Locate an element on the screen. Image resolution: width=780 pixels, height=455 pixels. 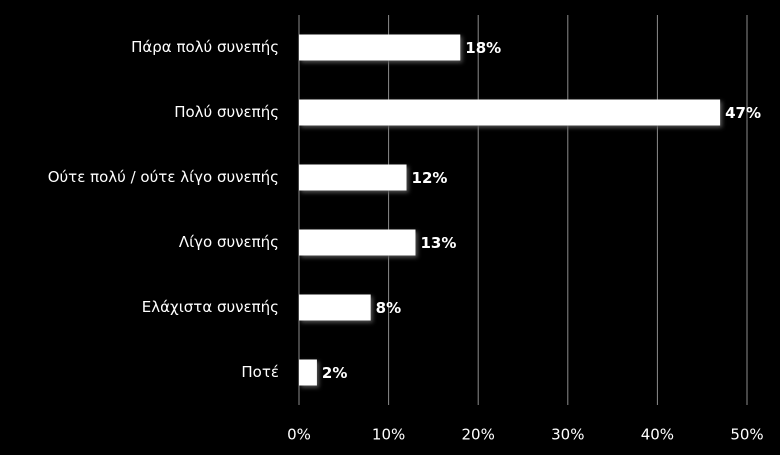
x-tick-label: 40% is located at coordinates (657, 435).